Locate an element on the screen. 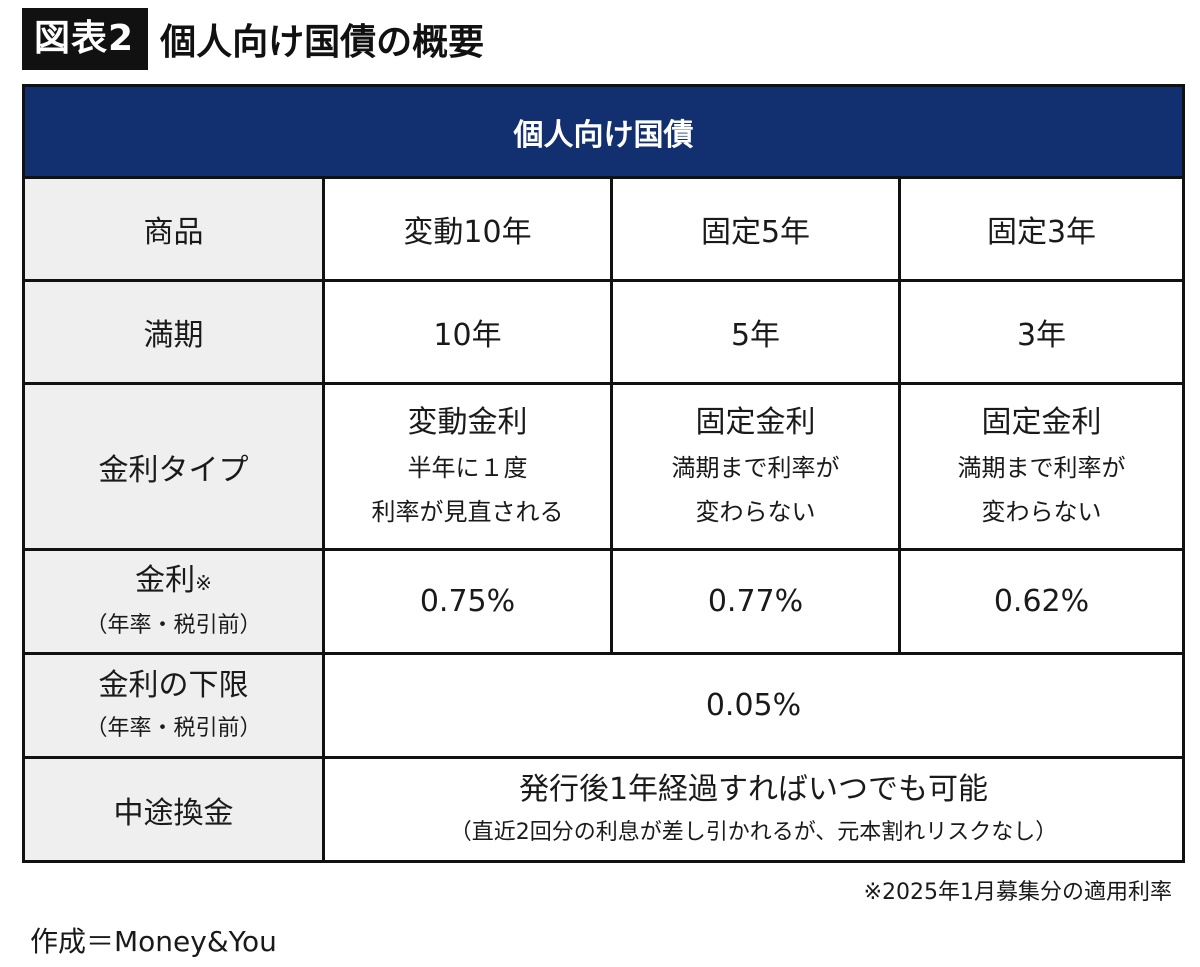 This screenshot has height=967, width=1200. redemption-main: 発行後1年経過すればいつでも可能 is located at coordinates (753, 789).